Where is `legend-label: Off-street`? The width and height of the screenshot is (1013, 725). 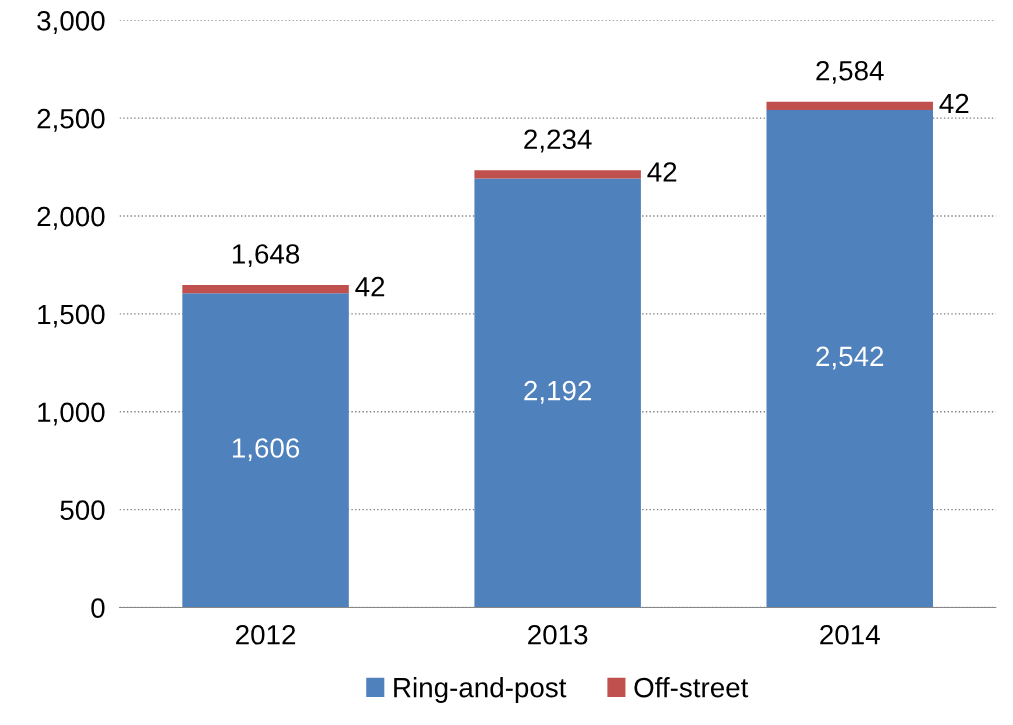 legend-label: Off-street is located at coordinates (691, 687).